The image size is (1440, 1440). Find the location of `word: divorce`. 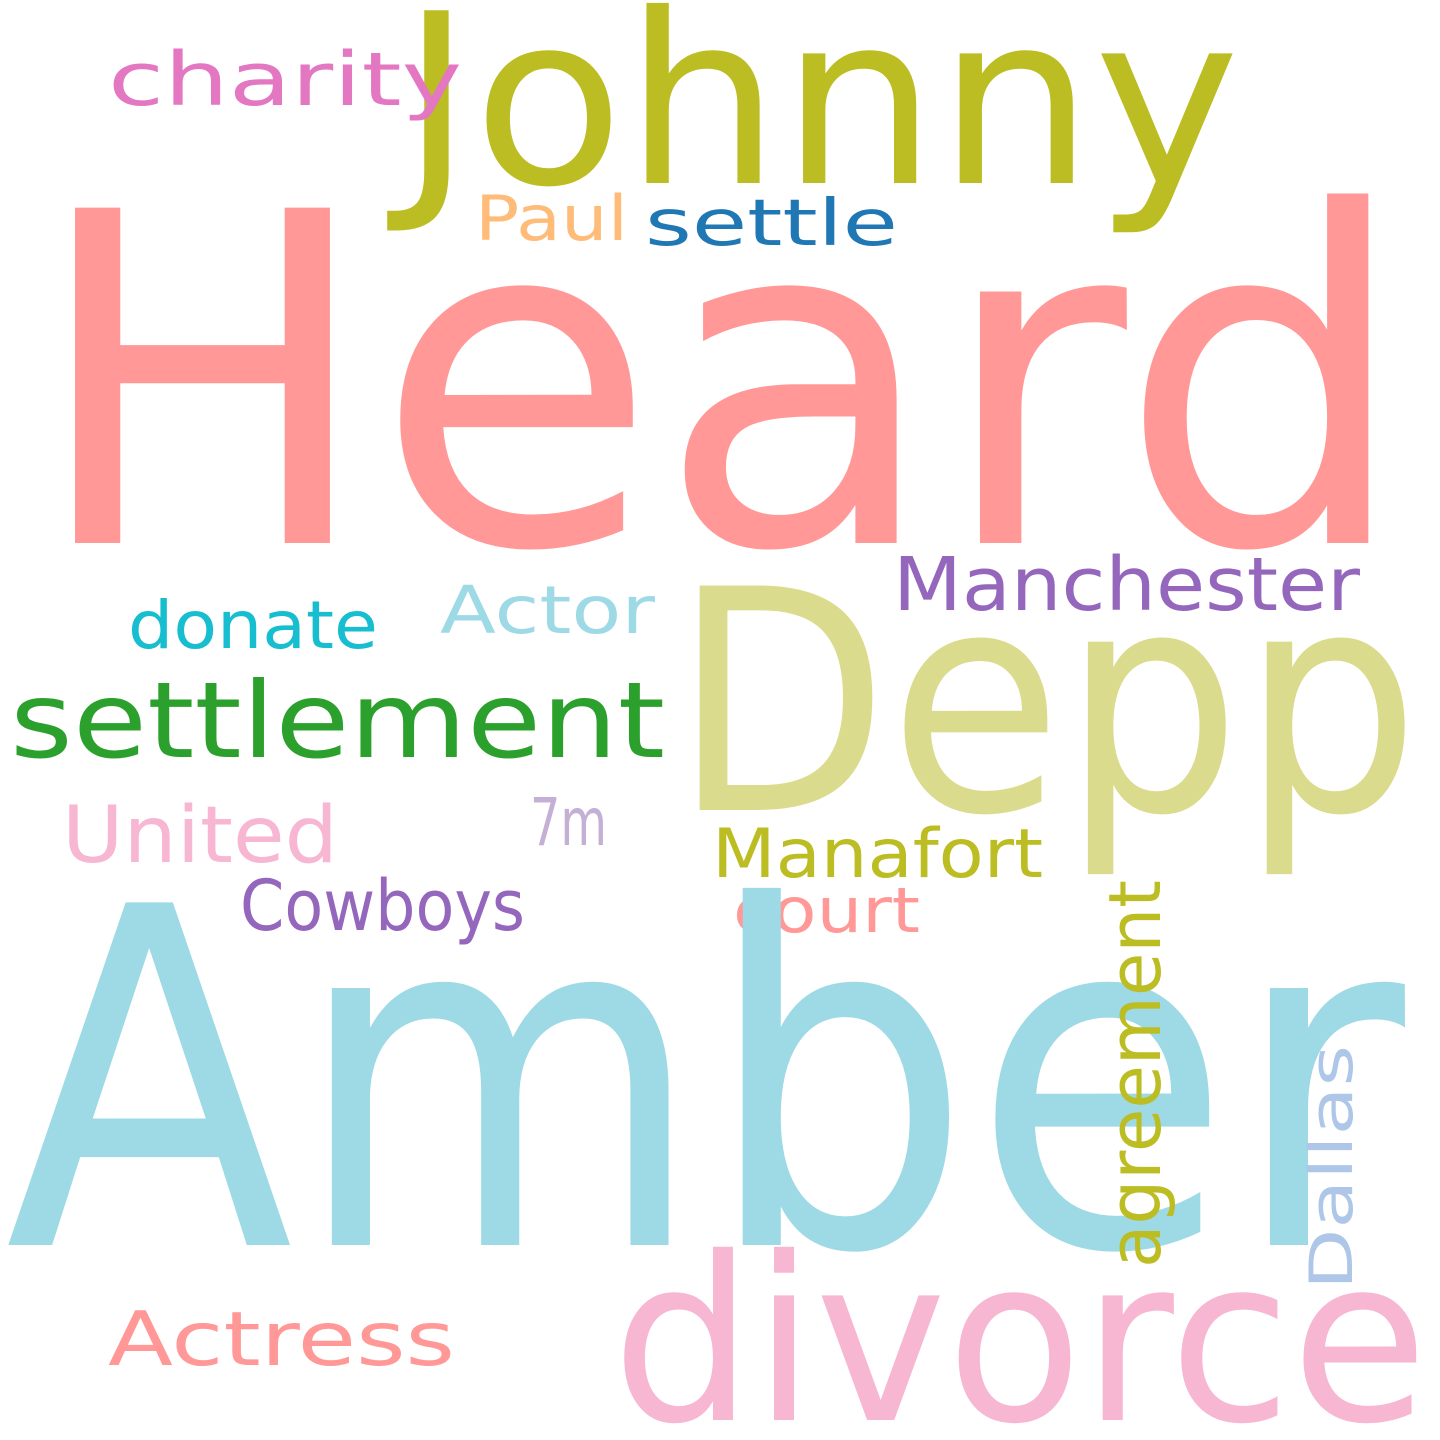

word: divorce is located at coordinates (1020, 1324).